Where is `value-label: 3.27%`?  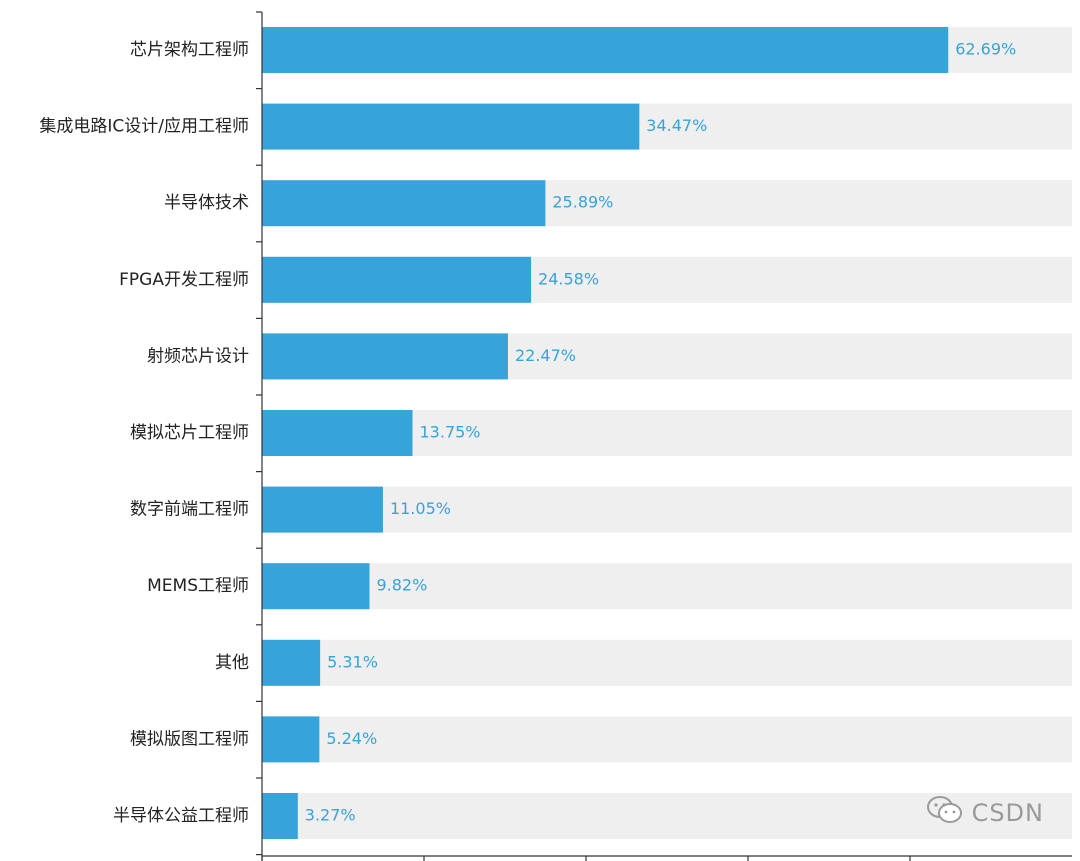 value-label: 3.27% is located at coordinates (330, 815).